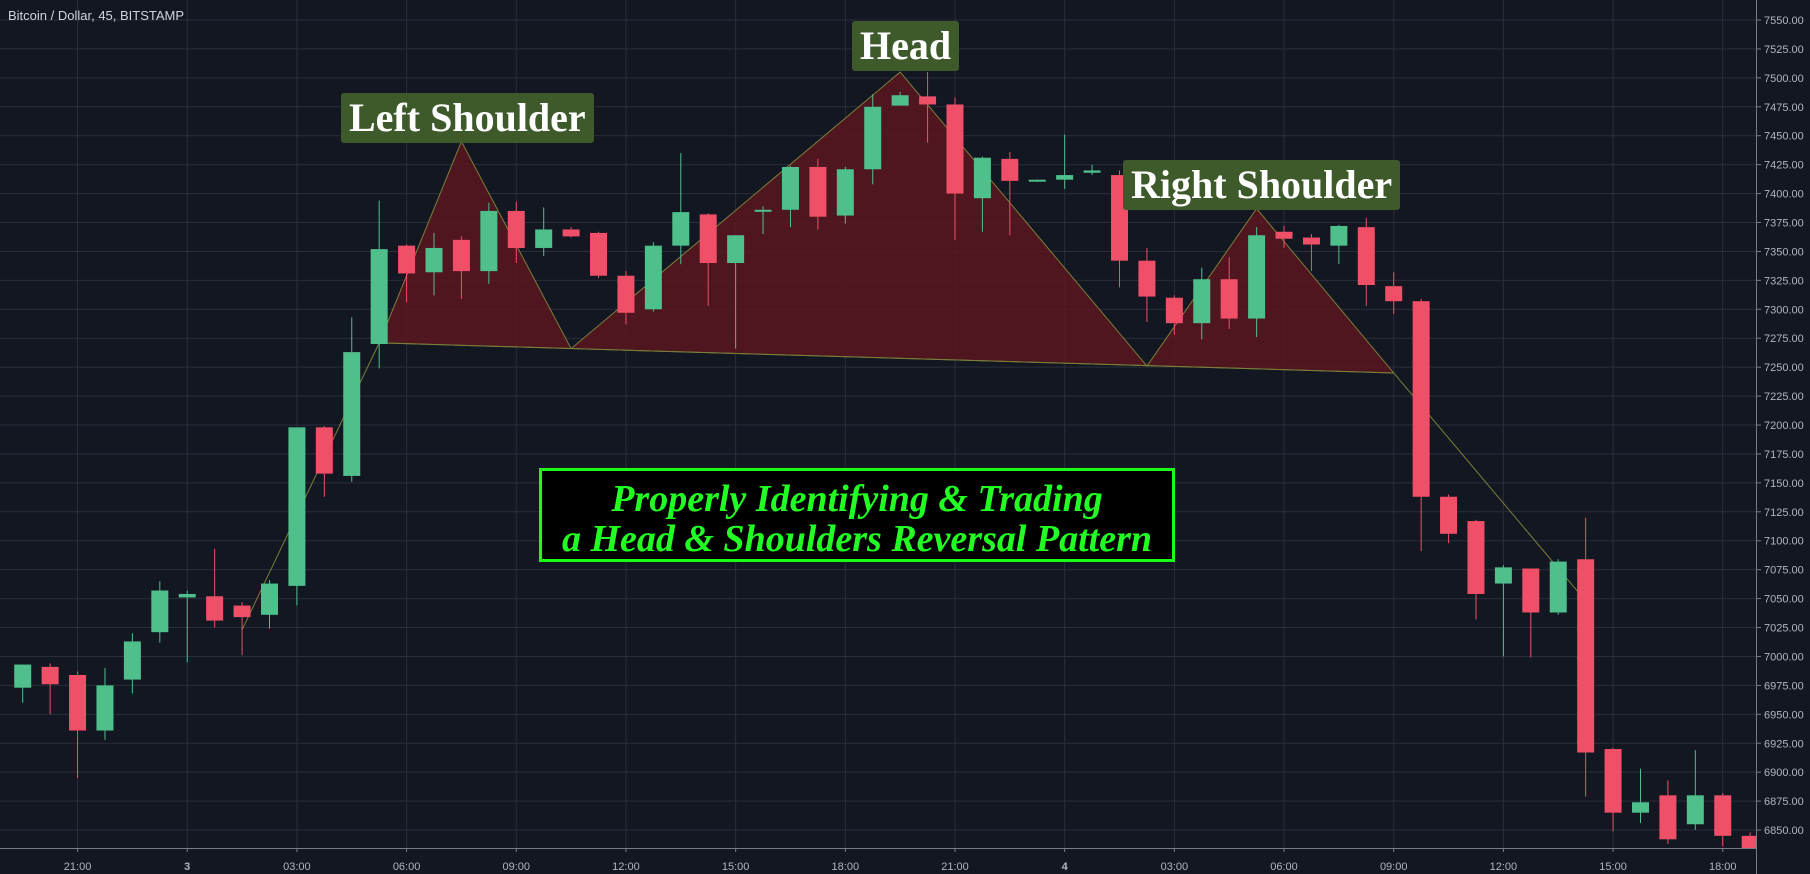 This screenshot has height=874, width=1810. What do you see at coordinates (1784, 773) in the screenshot?
I see `price-tick-label: 6900.00` at bounding box center [1784, 773].